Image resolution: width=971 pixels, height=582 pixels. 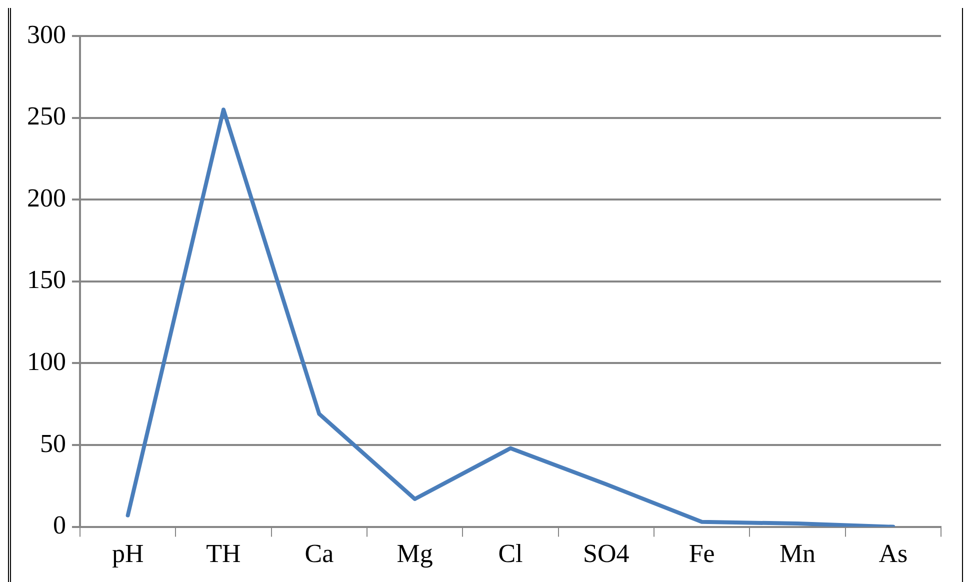 I want to click on y-tick-label: 200, so click(x=46, y=197).